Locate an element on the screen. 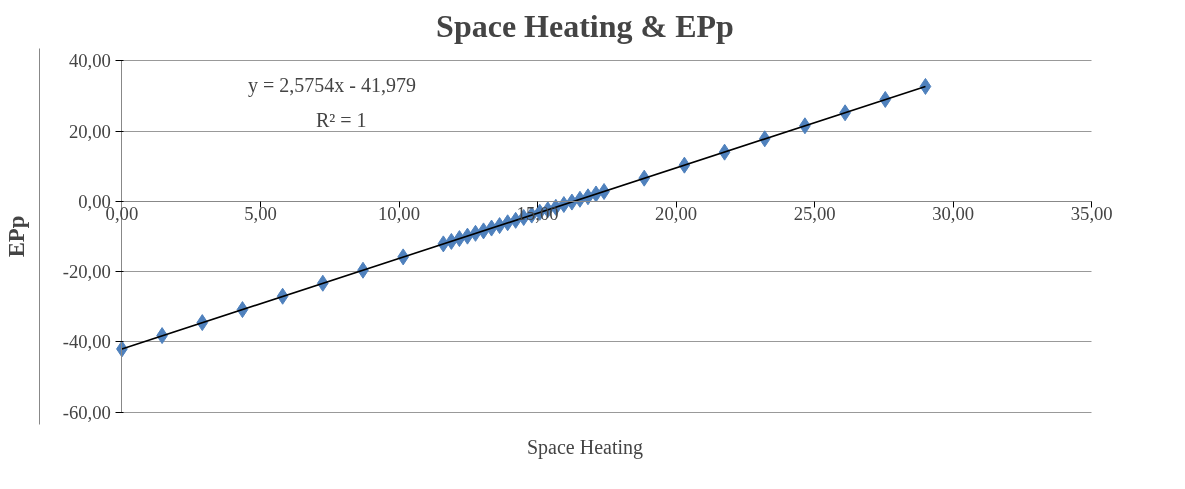 This screenshot has width=1185, height=489. x-axis-title: Space Heating is located at coordinates (585, 447).